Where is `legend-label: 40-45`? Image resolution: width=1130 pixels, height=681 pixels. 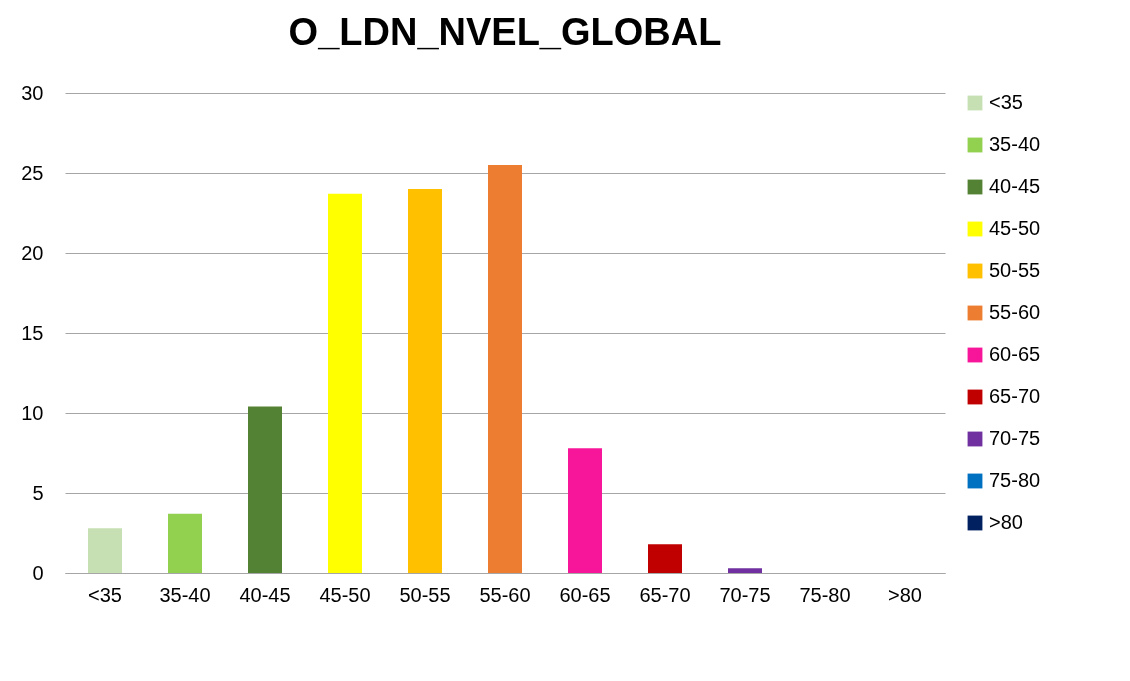
legend-label: 40-45 is located at coordinates (1015, 186).